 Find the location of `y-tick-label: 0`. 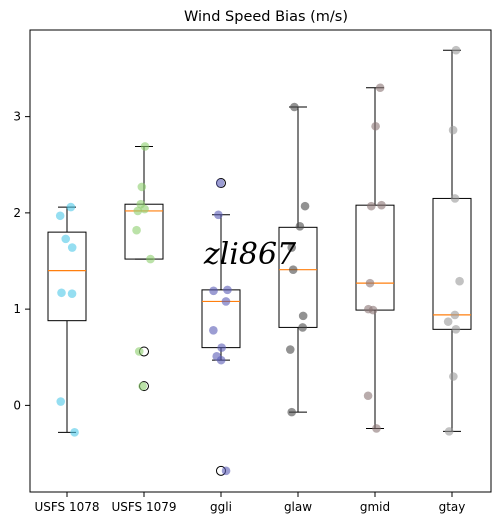

y-tick-label: 0 is located at coordinates (17, 405).